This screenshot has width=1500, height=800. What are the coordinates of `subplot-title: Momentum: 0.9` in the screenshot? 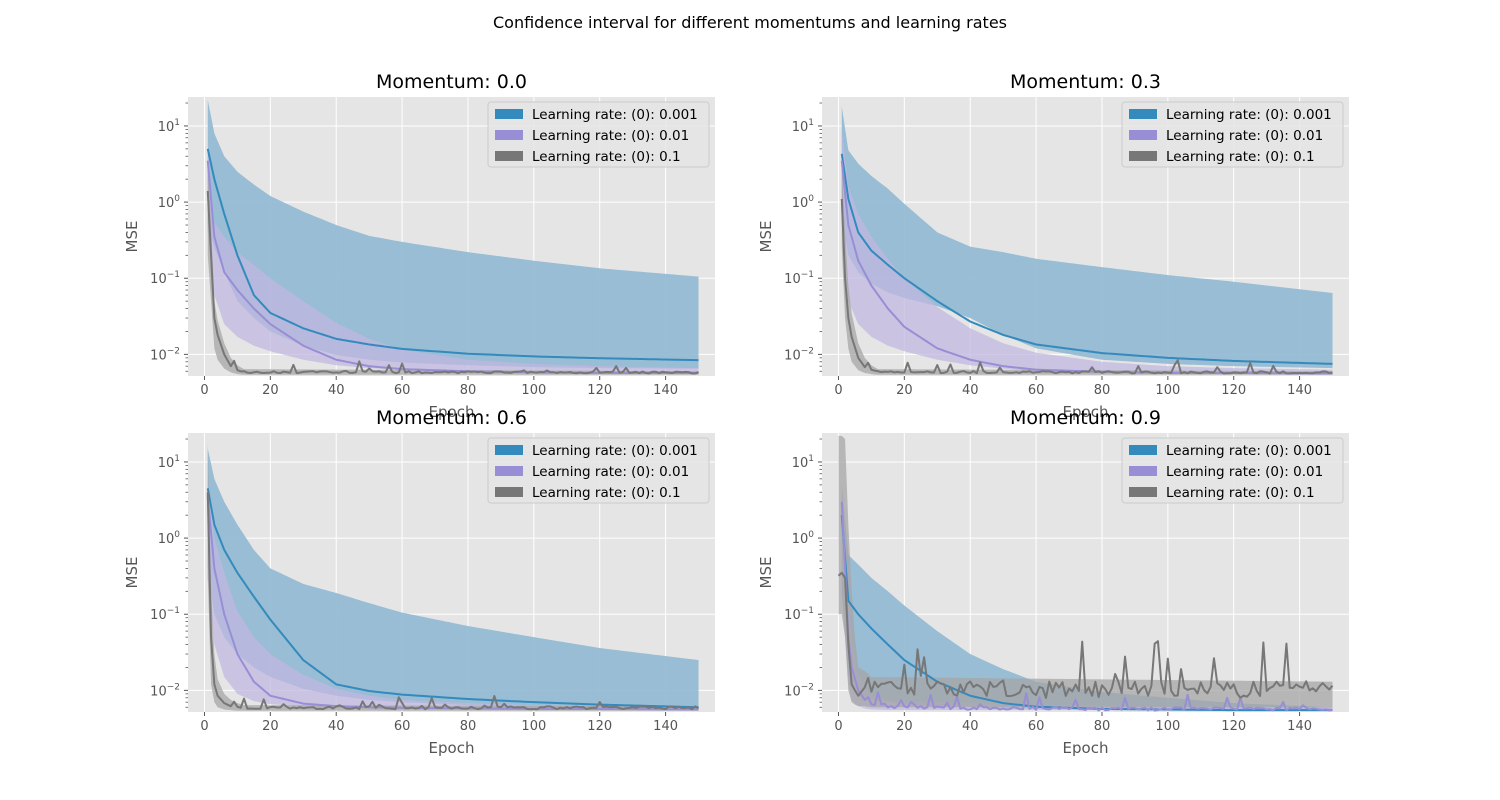 It's located at (1085, 418).